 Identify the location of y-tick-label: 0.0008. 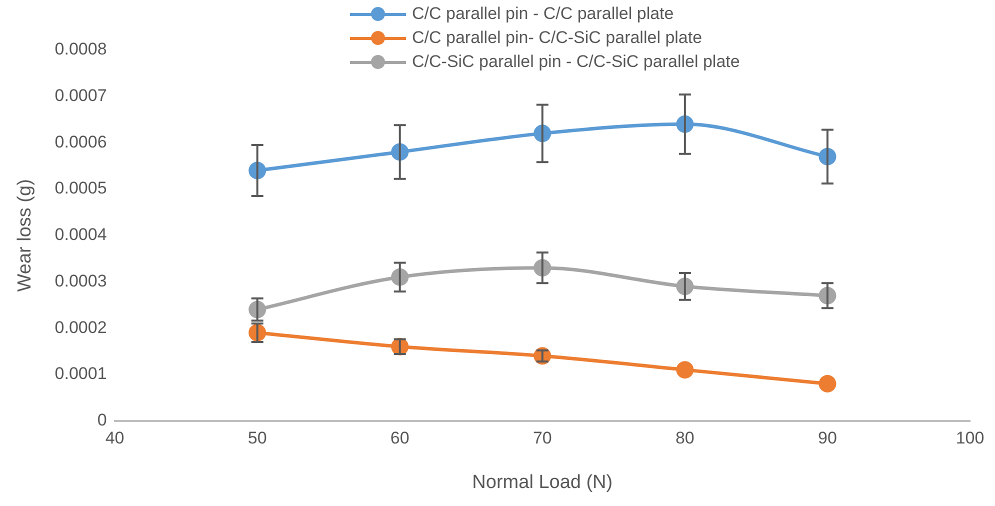
(80, 49).